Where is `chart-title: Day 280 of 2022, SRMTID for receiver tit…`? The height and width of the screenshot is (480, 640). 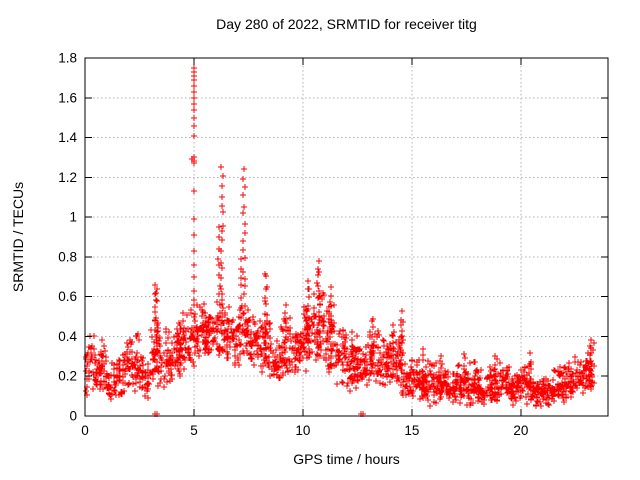 chart-title: Day 280 of 2022, SRMTID for receiver tit… is located at coordinates (346, 24).